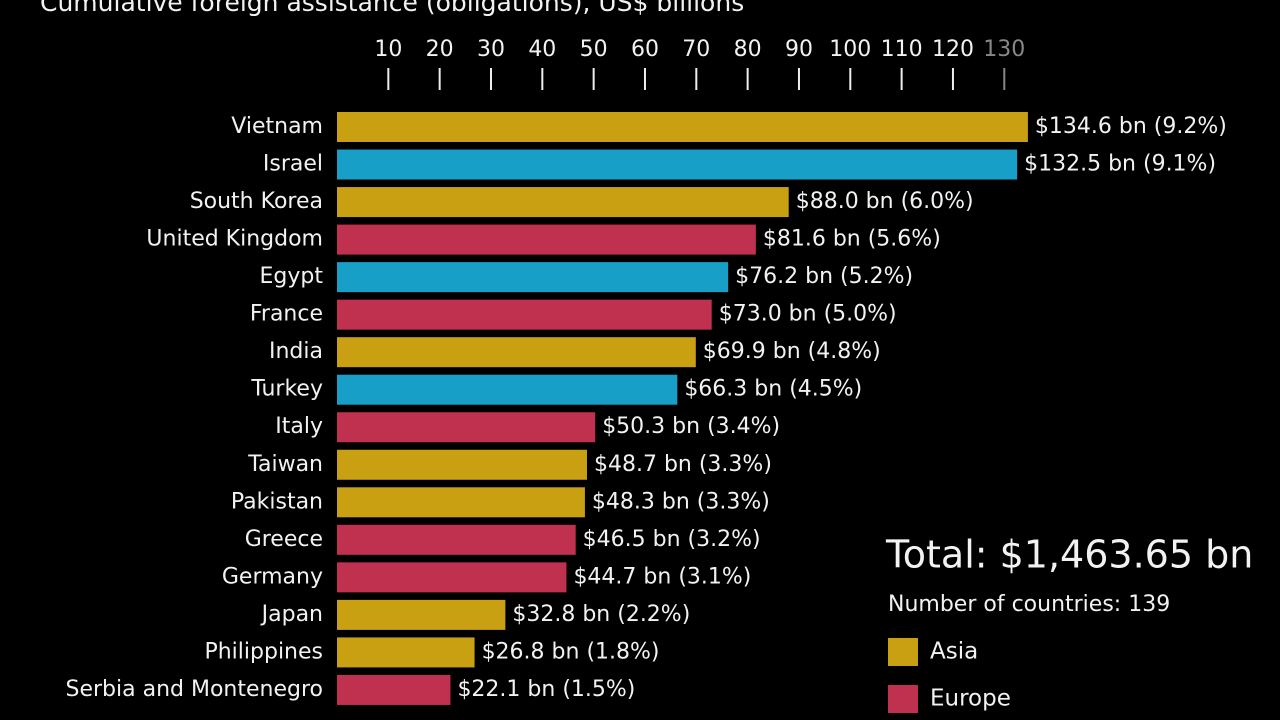 The height and width of the screenshot is (720, 1280). Describe the element at coordinates (696, 49) in the screenshot. I see `x-tick-label: 70` at that location.